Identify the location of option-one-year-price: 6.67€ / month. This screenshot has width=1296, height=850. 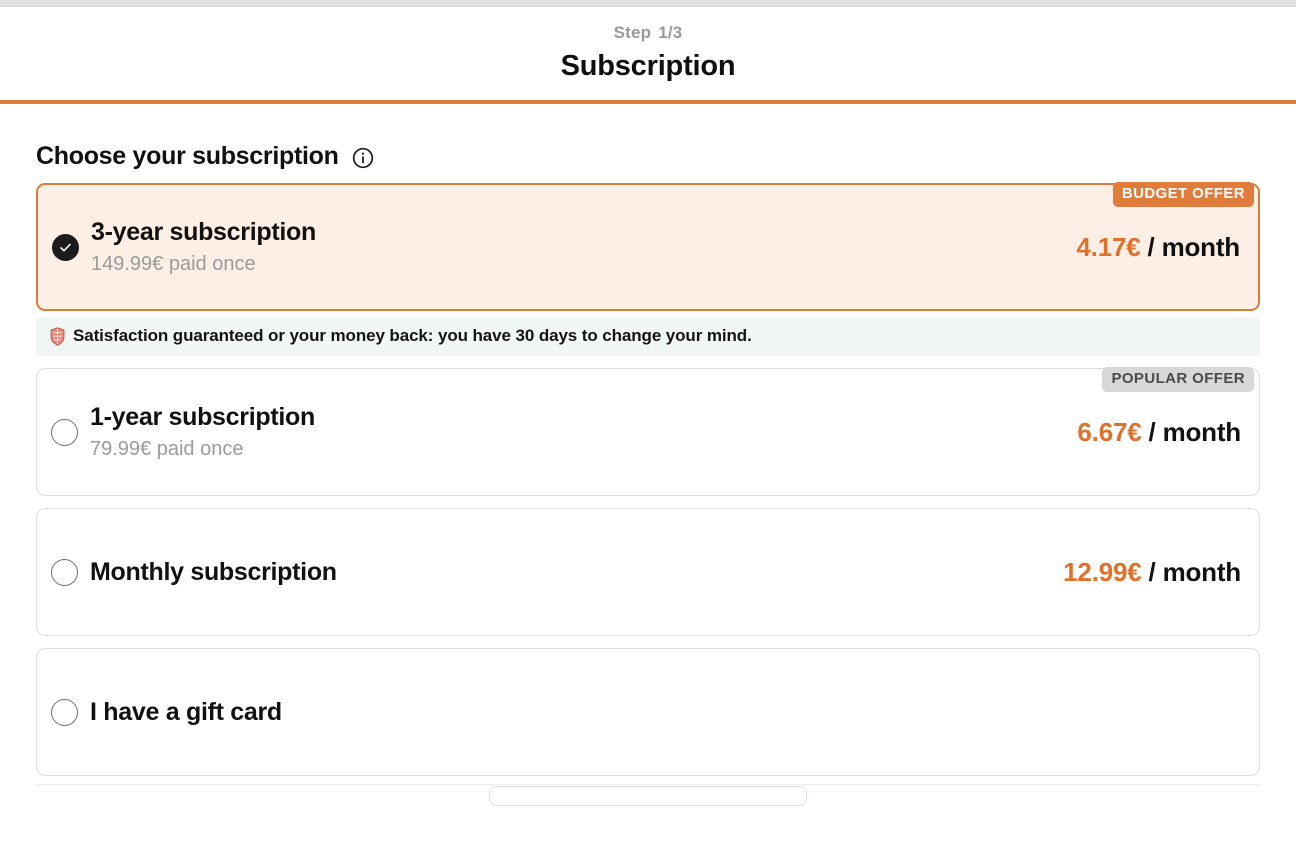
(1159, 432).